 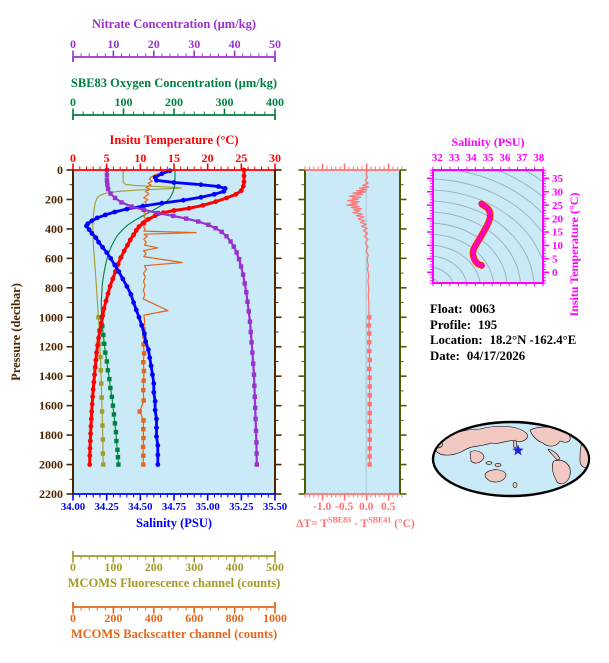 What do you see at coordinates (481, 234) in the screenshot?
I see `ts-curve` at bounding box center [481, 234].